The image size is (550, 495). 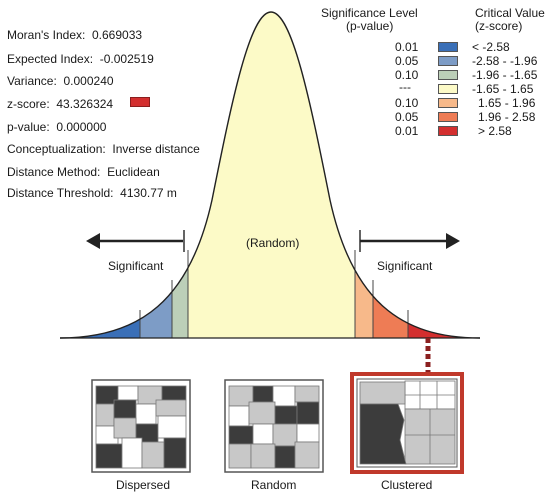 What do you see at coordinates (143, 485) in the screenshot?
I see `dispersed-label: Dispersed` at bounding box center [143, 485].